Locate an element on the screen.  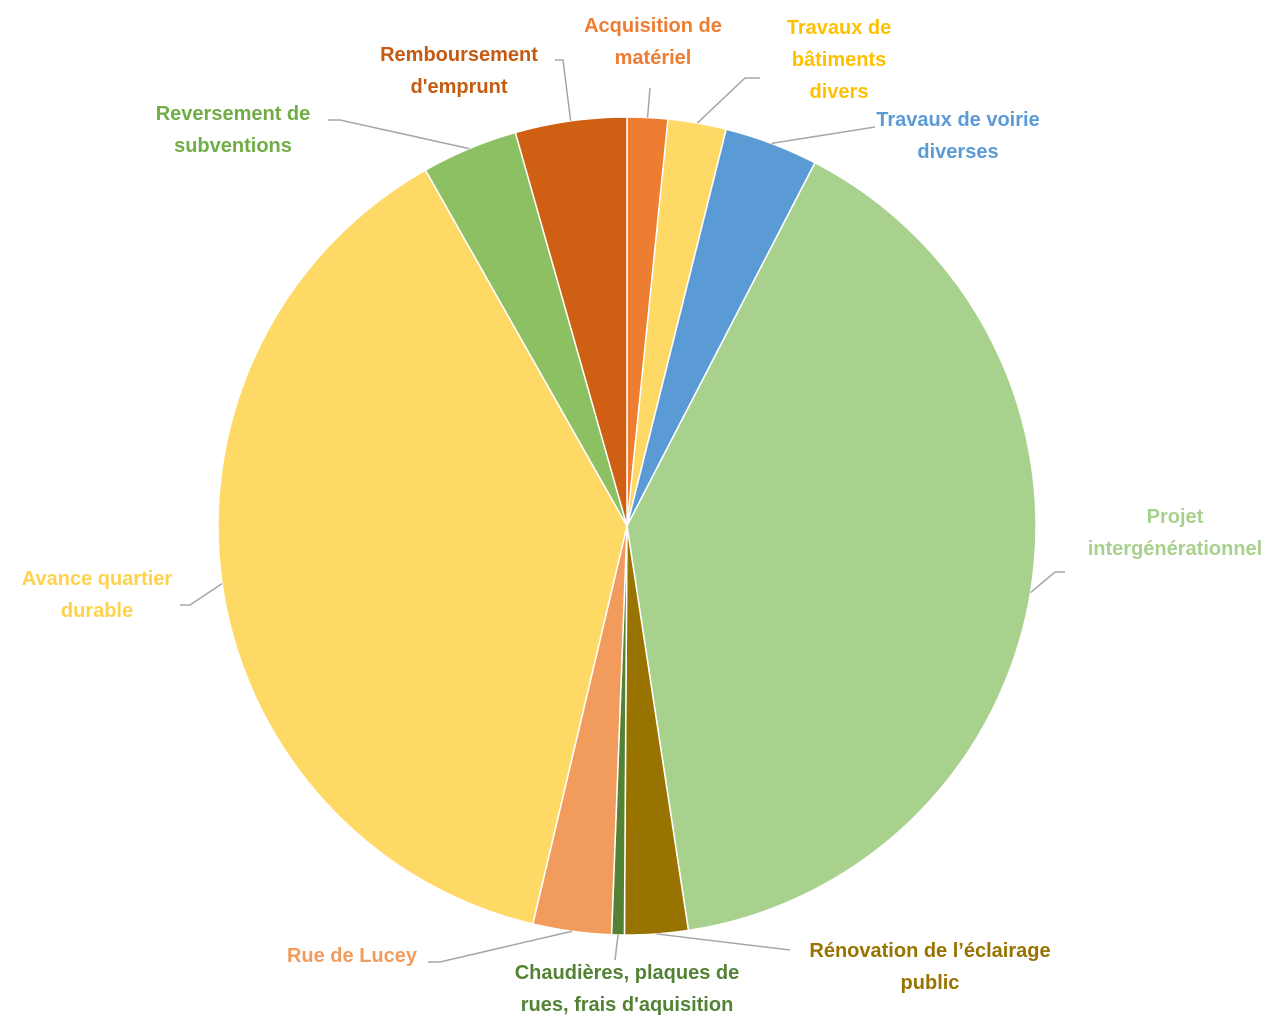
slice-label: Acquisition de matériel is located at coordinates (653, 42).